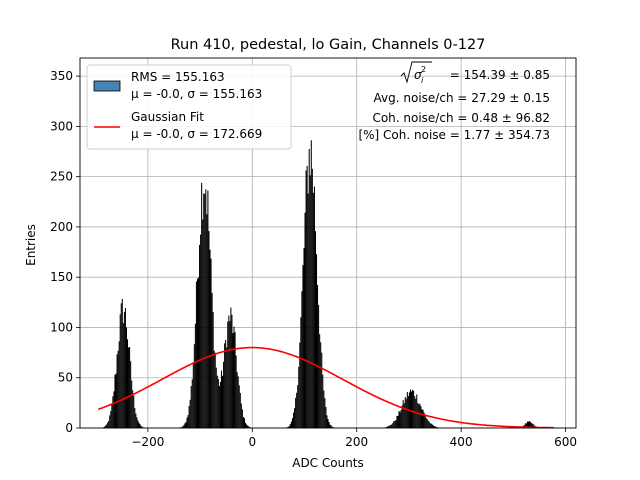  I want to click on y-tick-label: 100, so click(61, 327).